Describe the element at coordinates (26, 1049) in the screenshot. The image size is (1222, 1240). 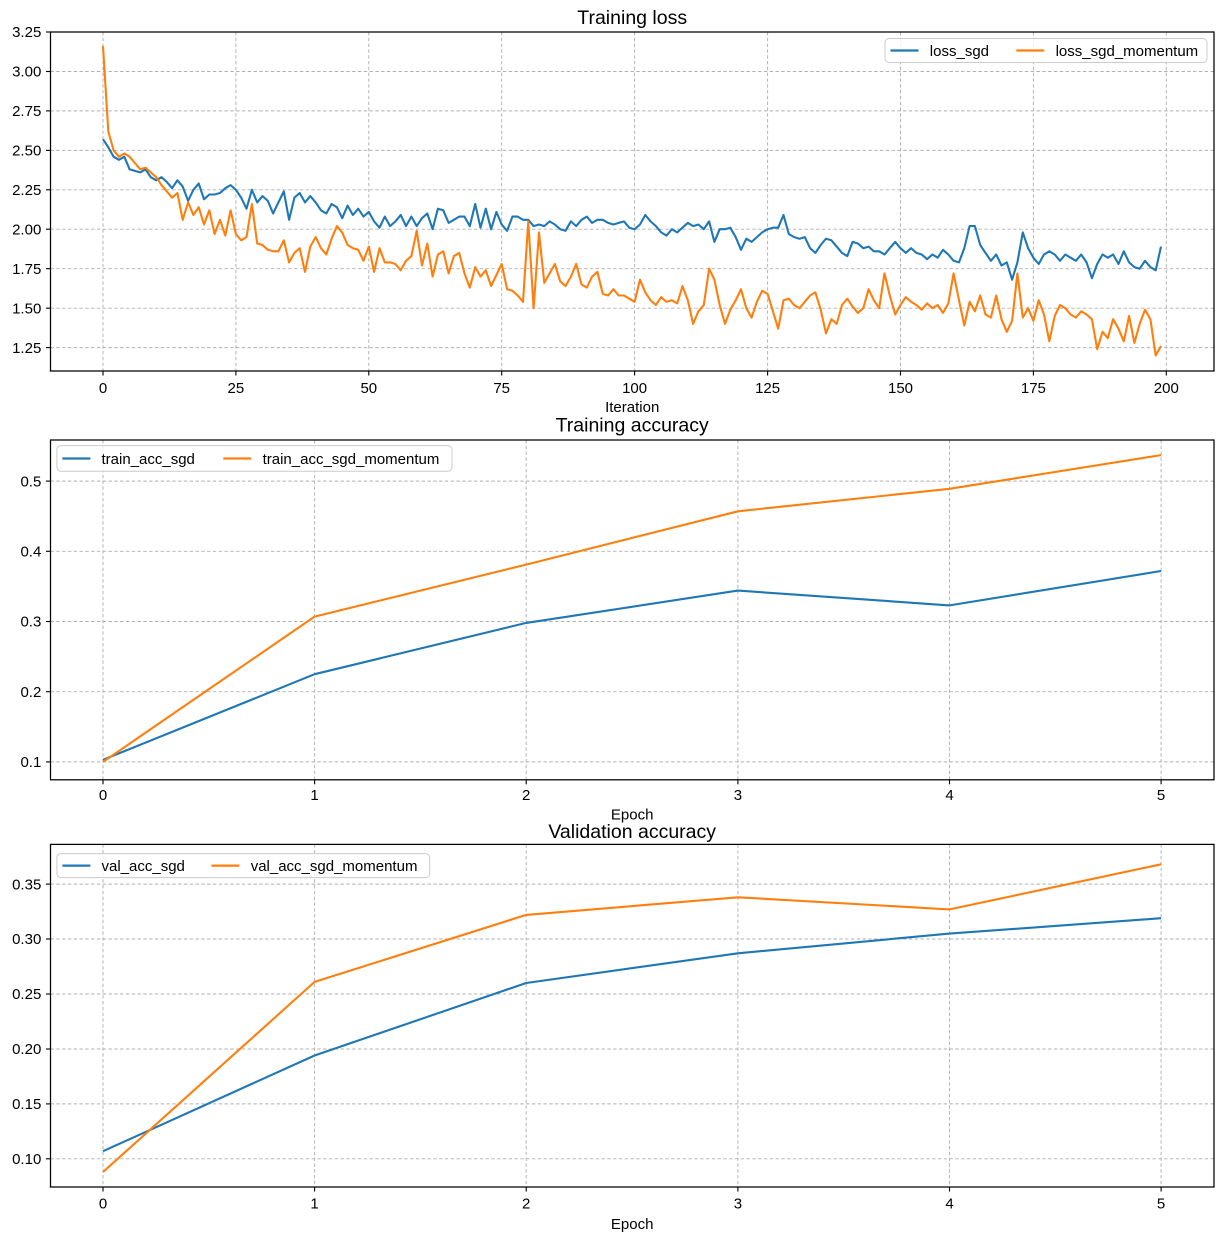
I see `svg-text: 0.20` at that location.